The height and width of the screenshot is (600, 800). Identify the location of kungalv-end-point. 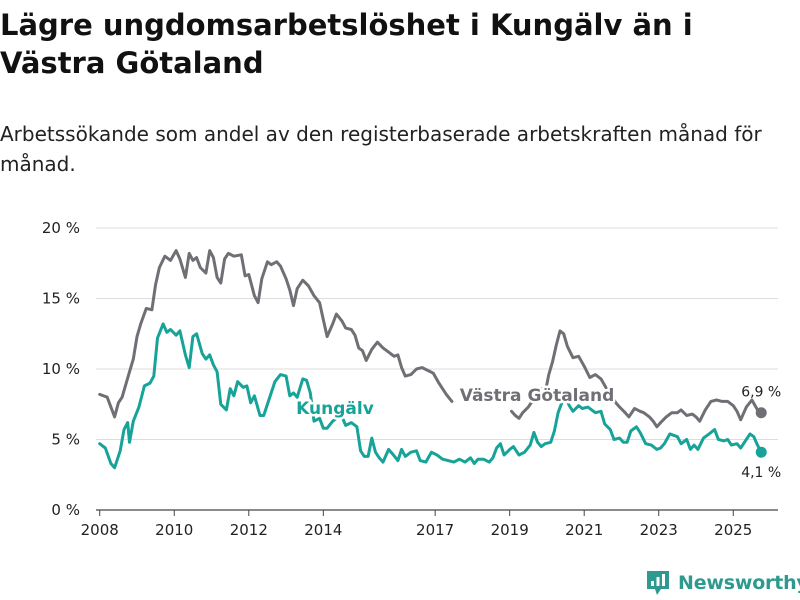
(761, 452).